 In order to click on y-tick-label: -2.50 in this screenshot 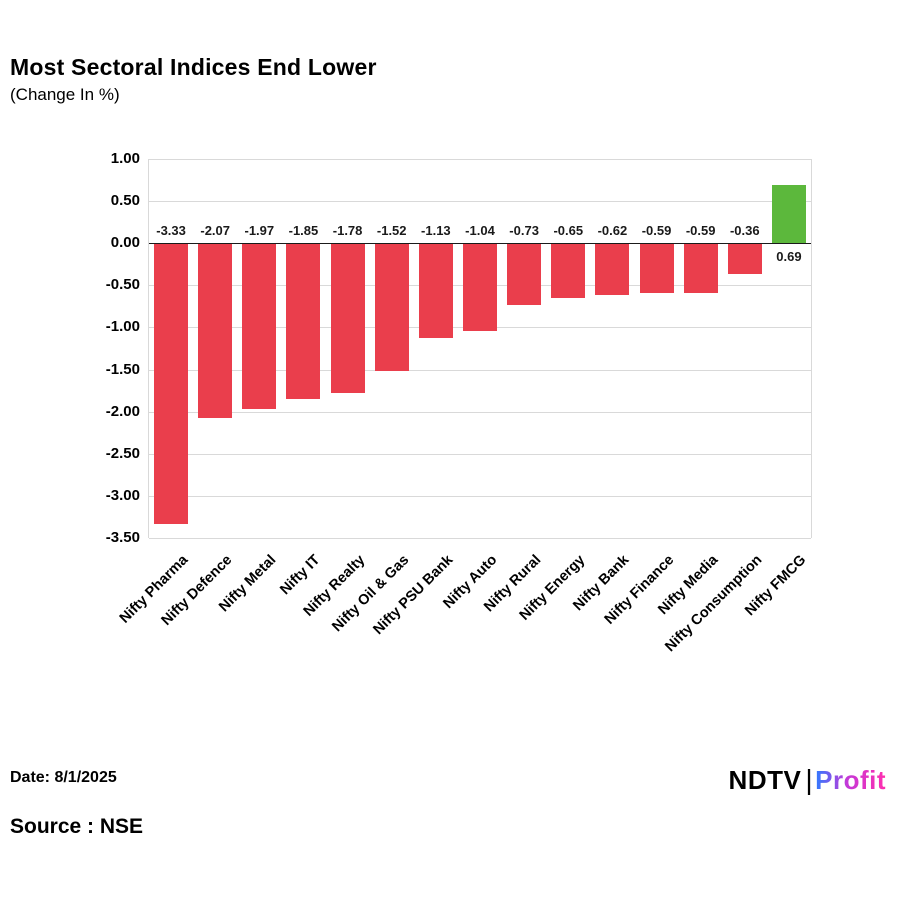, I will do `click(122, 453)`.